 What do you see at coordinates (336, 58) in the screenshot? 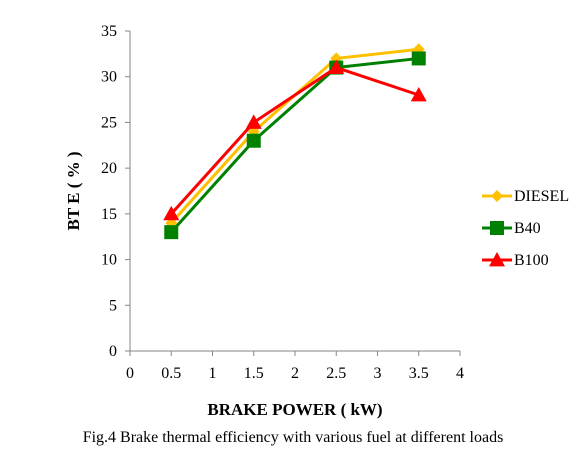
I see `data-point-diesel` at bounding box center [336, 58].